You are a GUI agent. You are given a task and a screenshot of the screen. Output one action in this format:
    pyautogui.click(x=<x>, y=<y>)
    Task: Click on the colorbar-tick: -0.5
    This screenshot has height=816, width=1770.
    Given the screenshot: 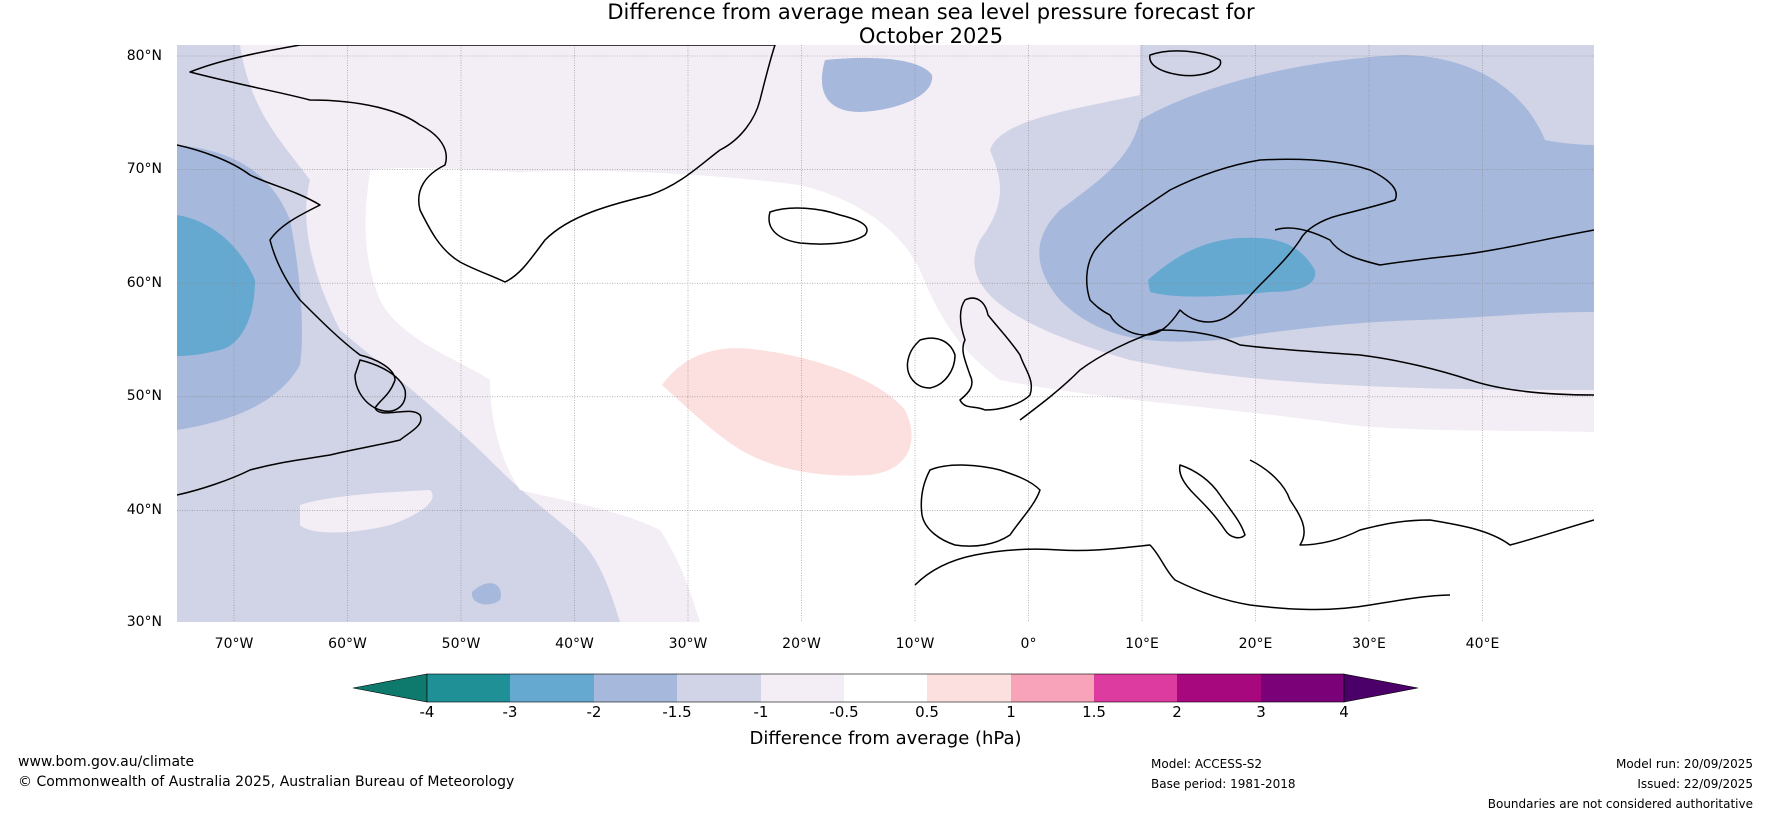 What is the action you would take?
    pyautogui.click(x=844, y=712)
    